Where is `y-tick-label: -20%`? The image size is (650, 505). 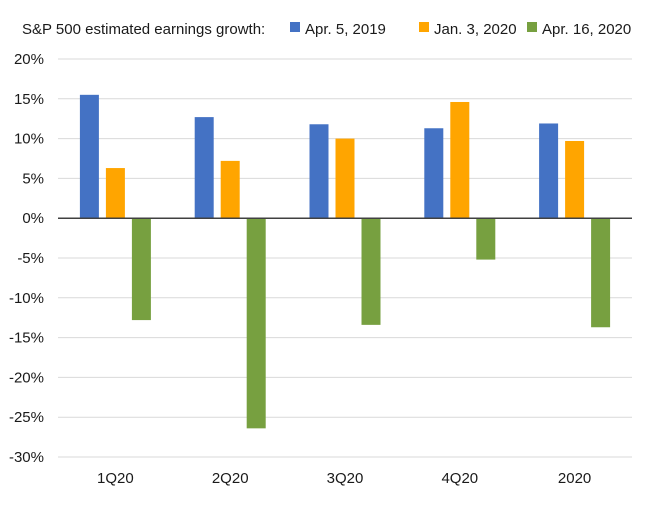
y-tick-label: -20% is located at coordinates (26, 377).